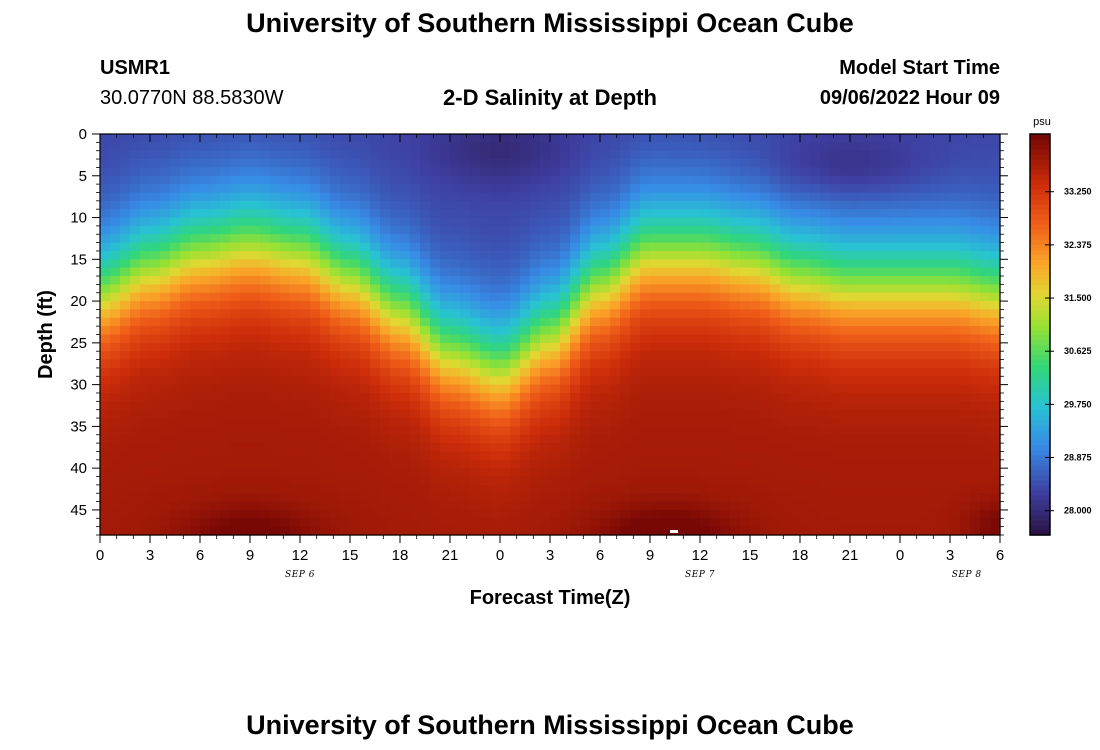  I want to click on date-label: SEP 7, so click(700, 575).